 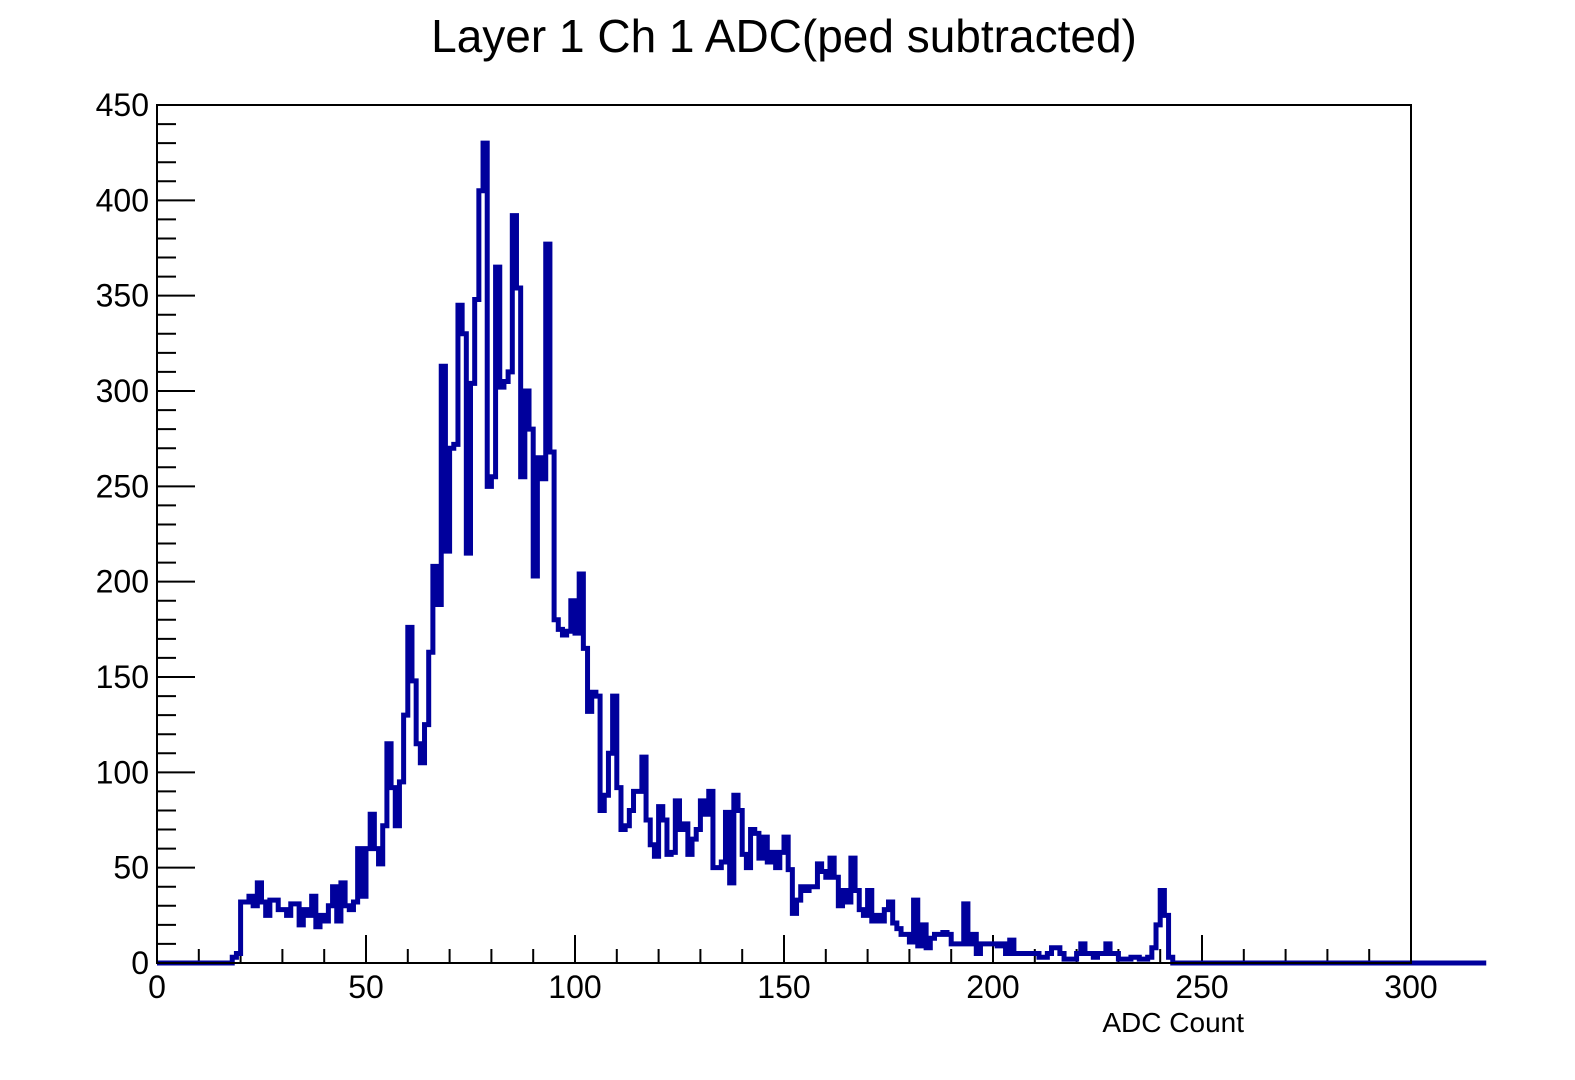 I want to click on y-tick-label: 150, so click(x=122, y=677).